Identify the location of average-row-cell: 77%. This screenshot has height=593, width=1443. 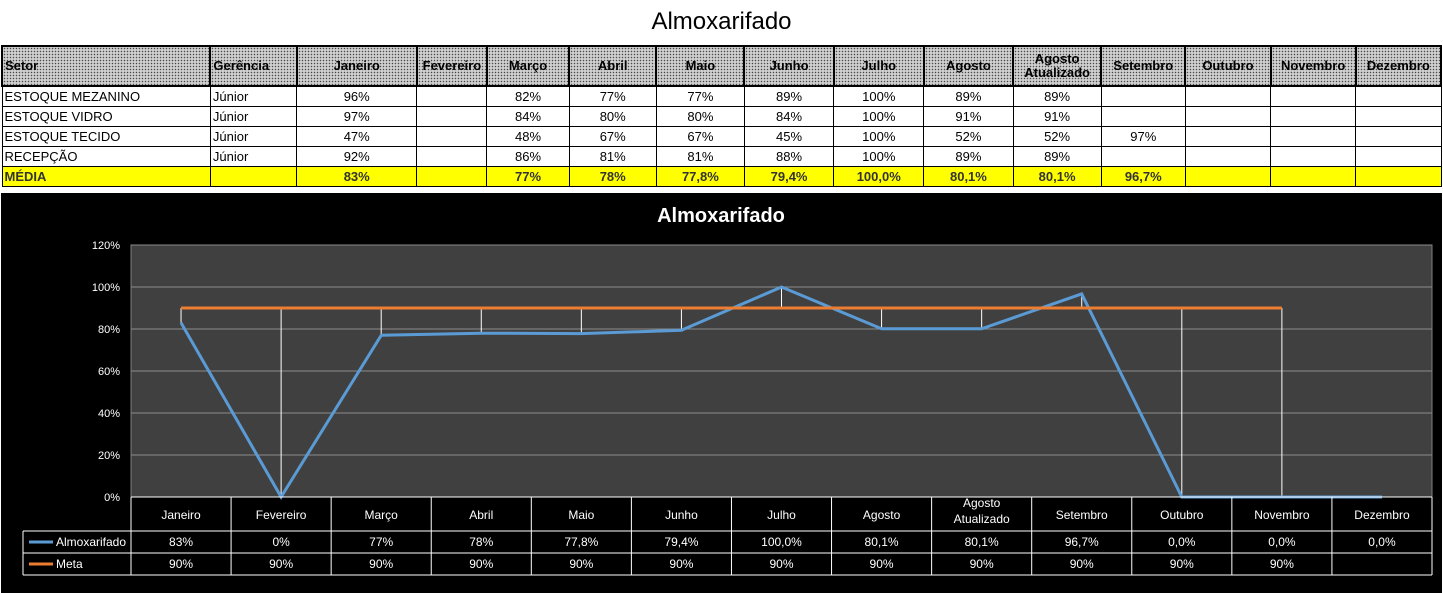
(528, 176).